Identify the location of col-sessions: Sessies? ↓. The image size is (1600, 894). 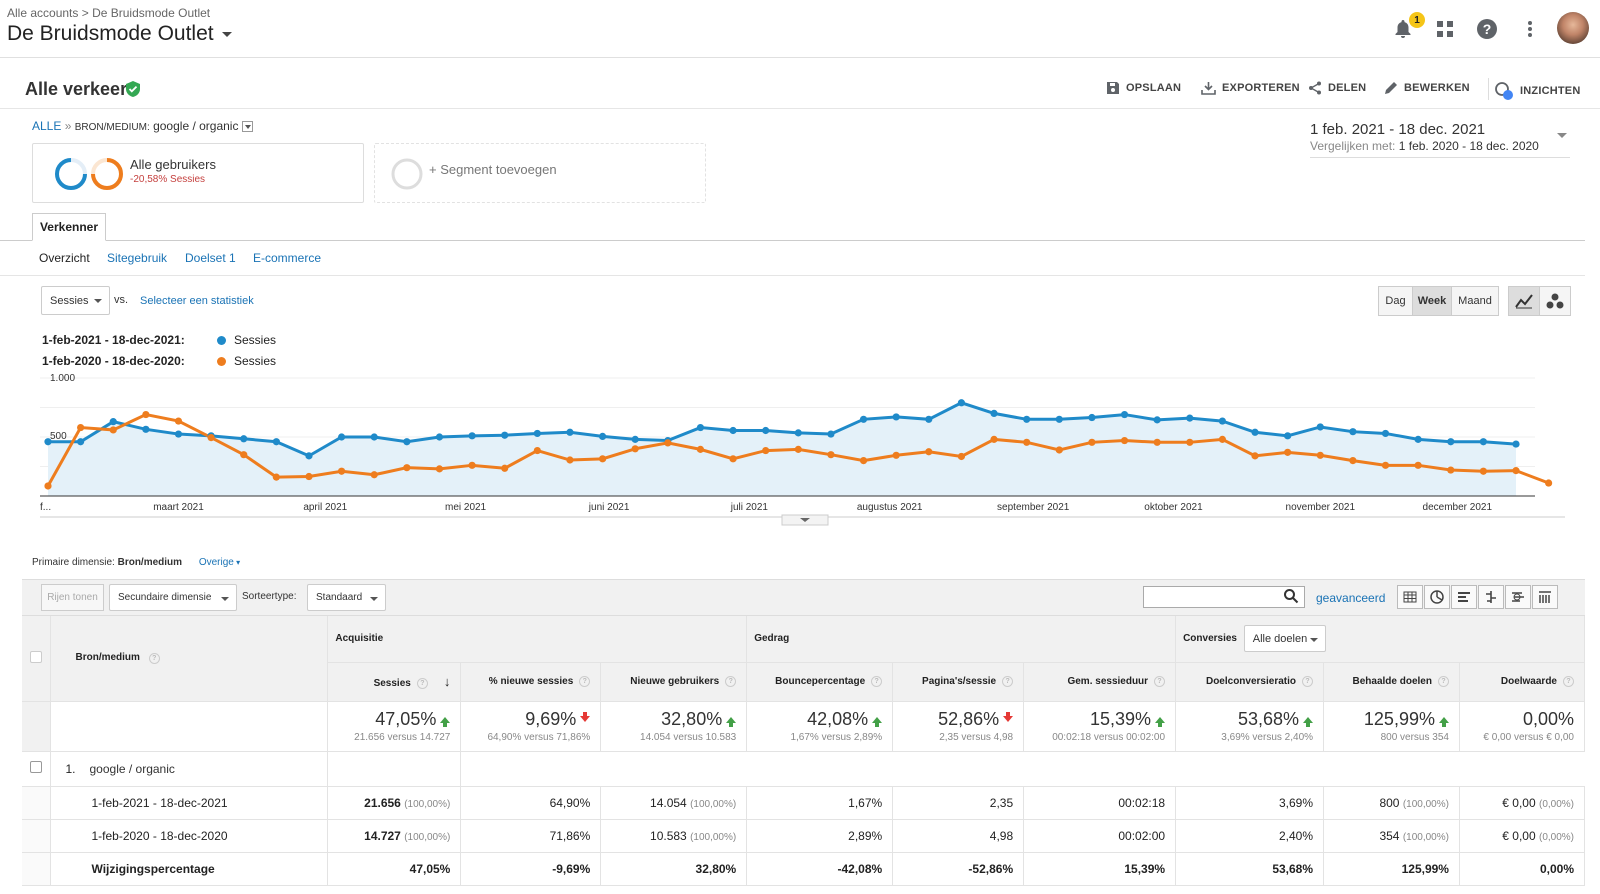
(394, 682).